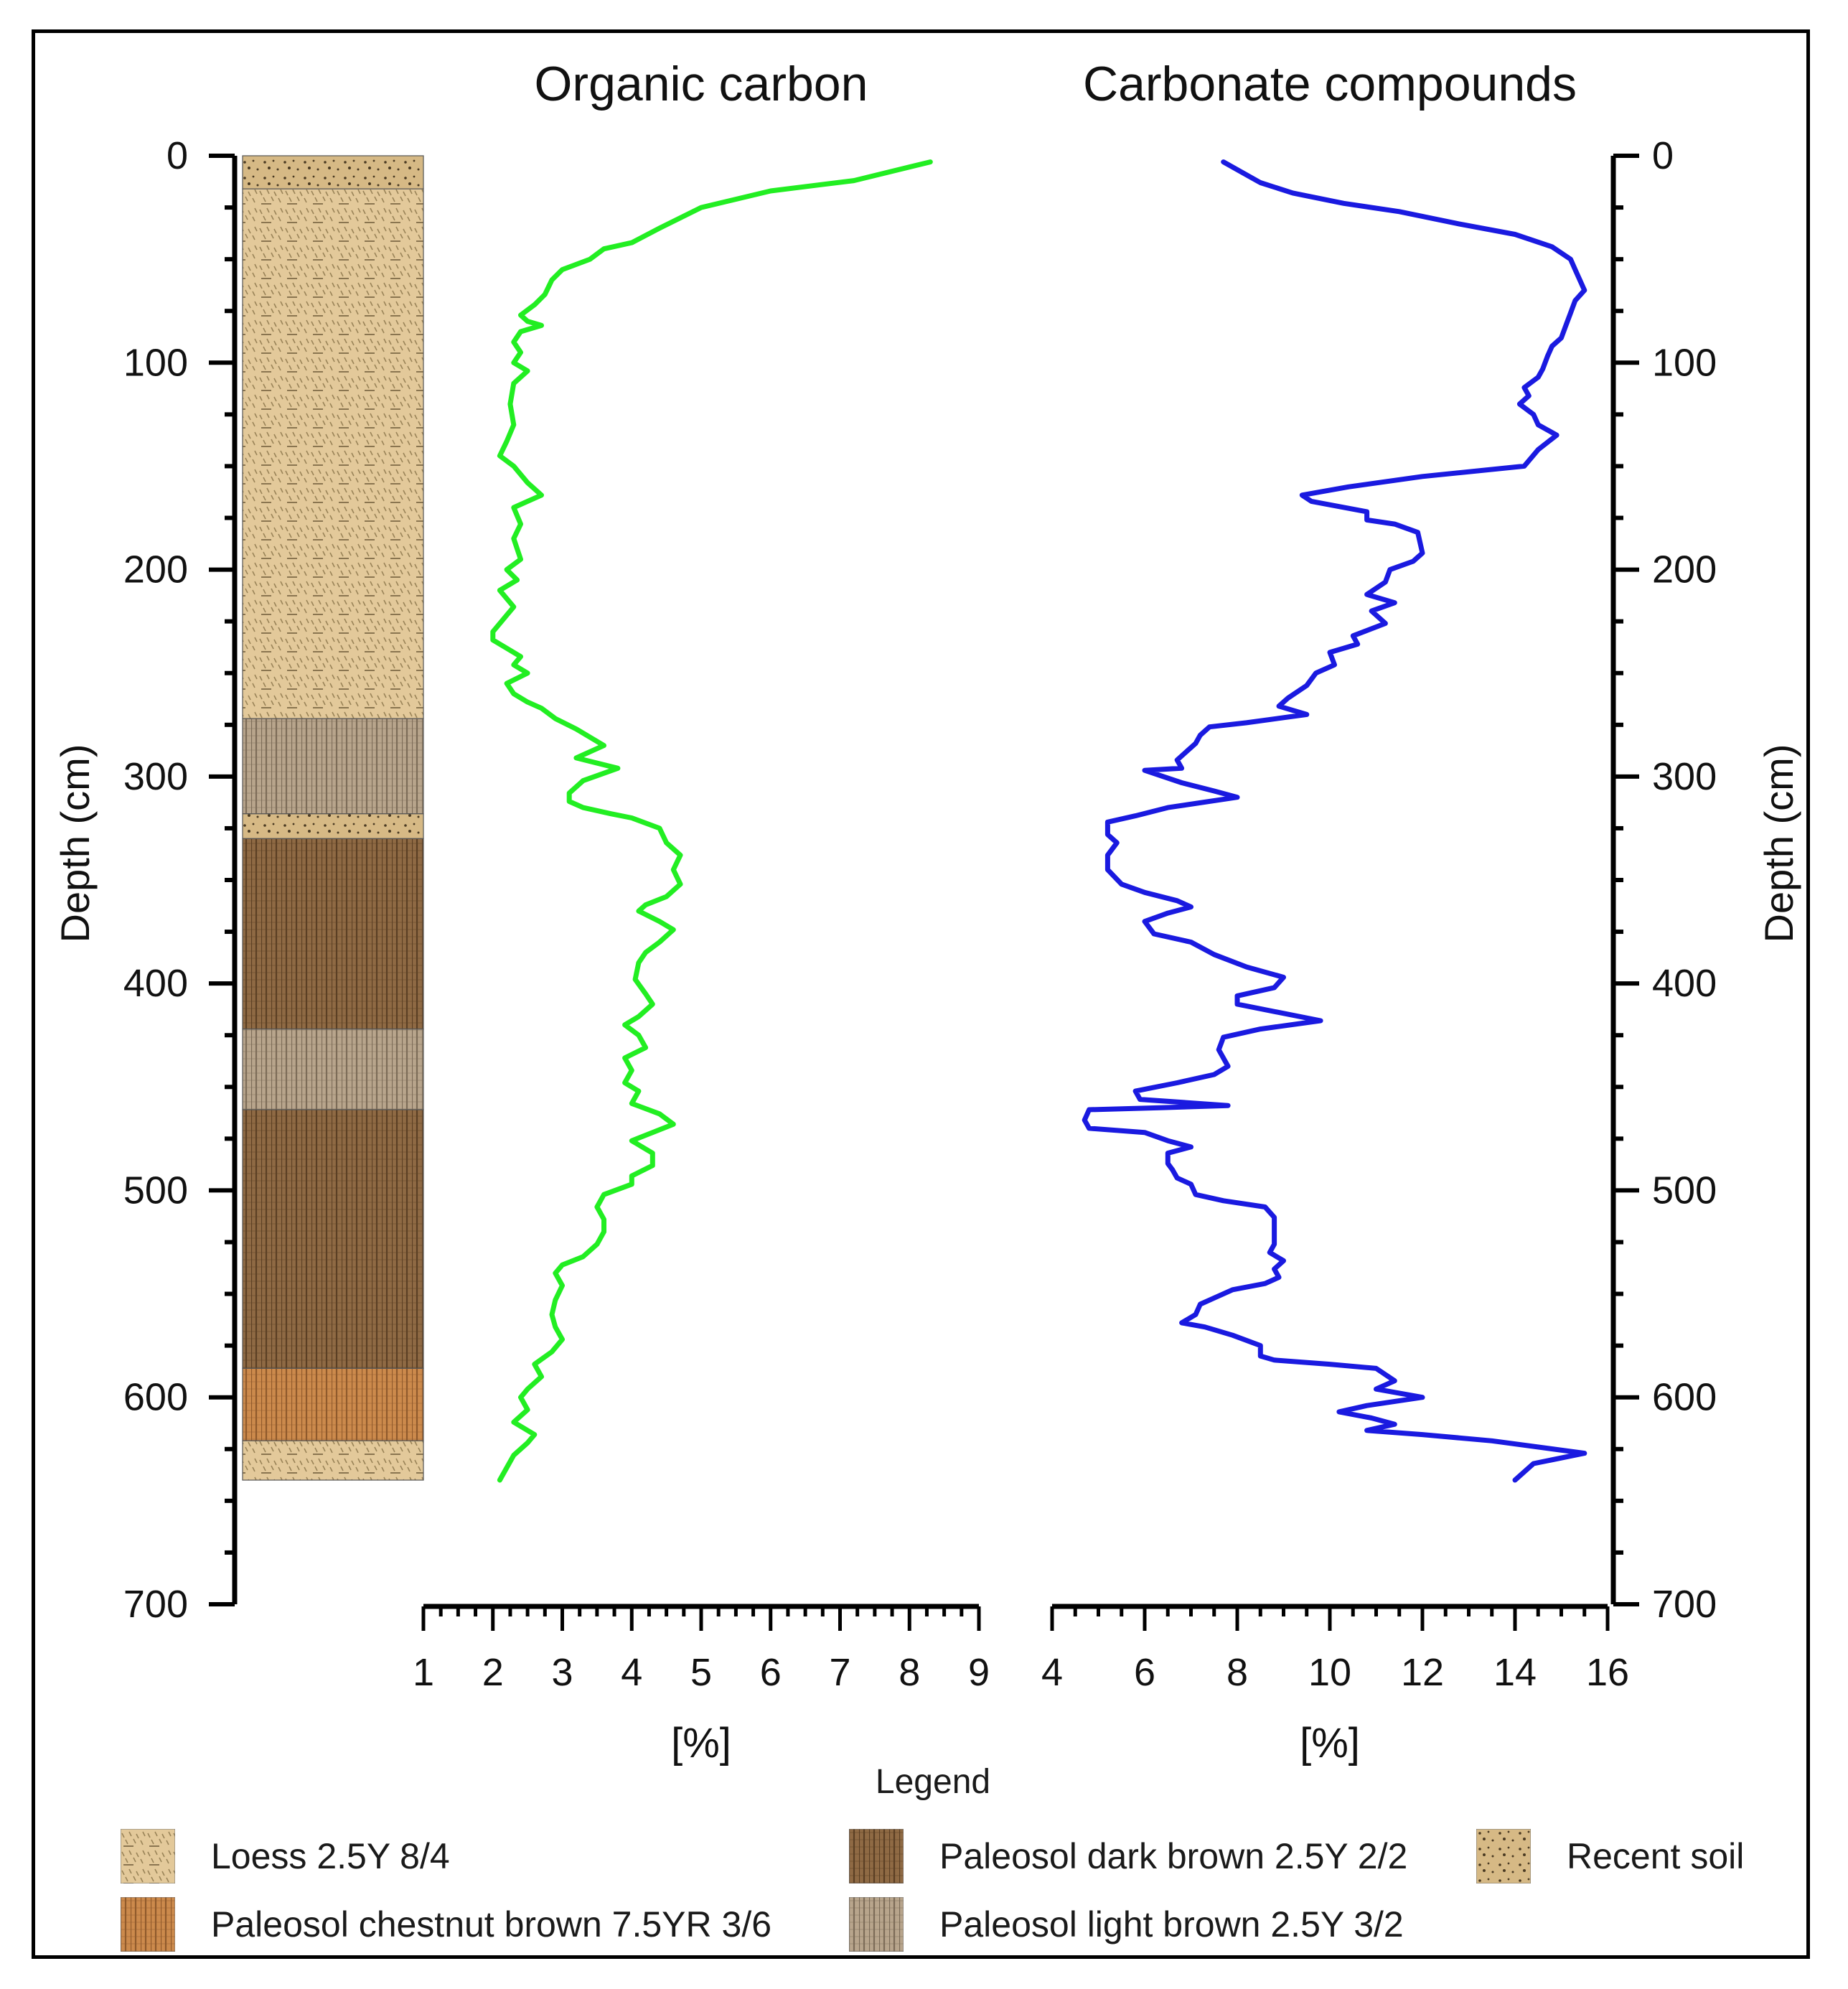 This screenshot has width=1848, height=1989. Describe the element at coordinates (876, 1924) in the screenshot. I see `legend-swatch-light-brown` at that location.